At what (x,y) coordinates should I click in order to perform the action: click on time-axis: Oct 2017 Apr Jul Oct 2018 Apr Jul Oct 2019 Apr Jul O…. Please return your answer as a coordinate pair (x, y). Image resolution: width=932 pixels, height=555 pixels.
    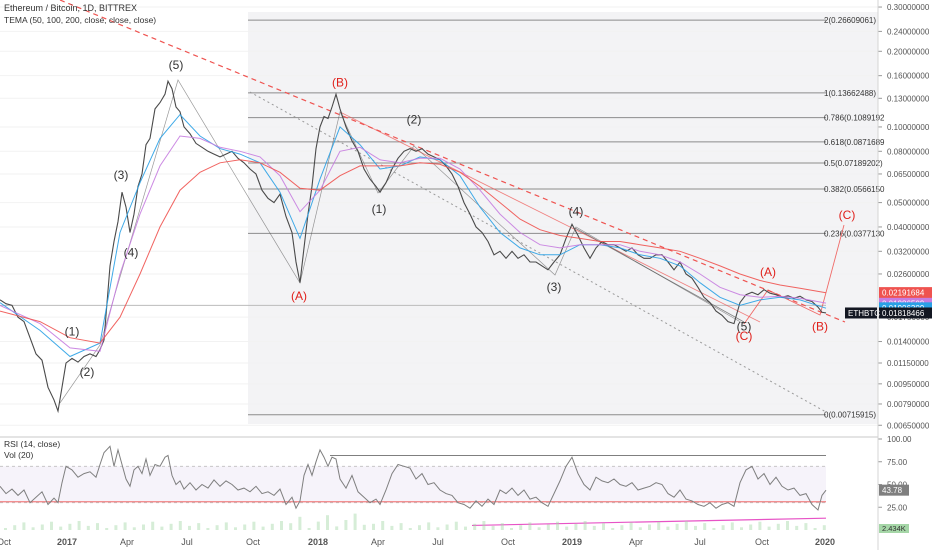
    Looking at the image, I should click on (417, 542).